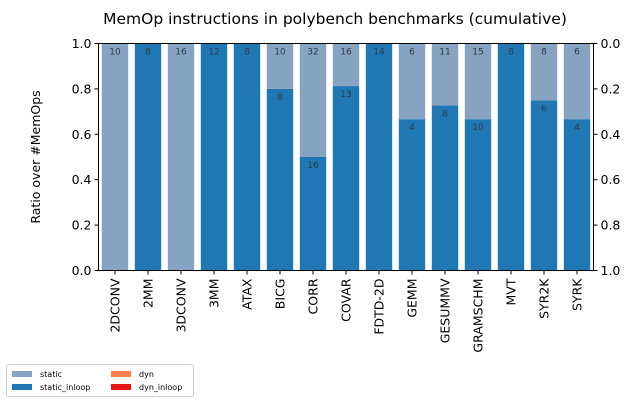 This screenshot has width=631, height=405. I want to click on y-tick-label-left-0-4: 0.4, so click(82, 179).